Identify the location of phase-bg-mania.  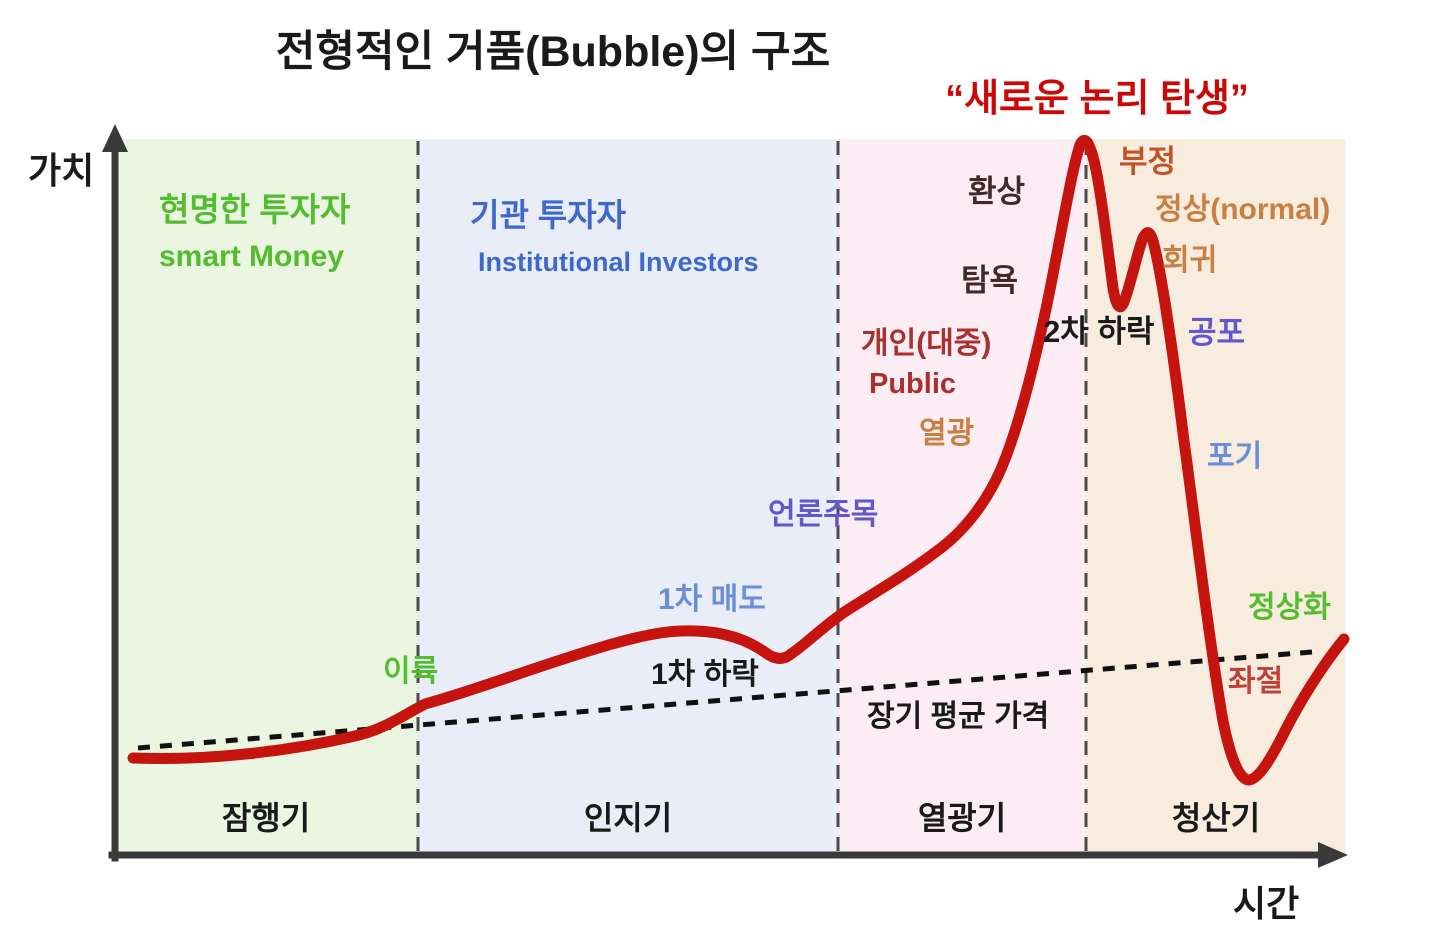
(962, 497).